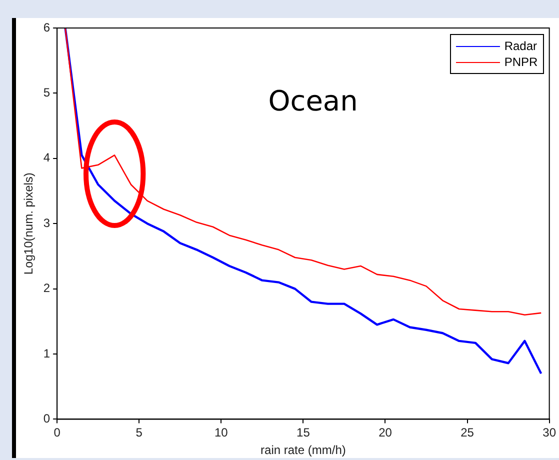 The height and width of the screenshot is (460, 559). Describe the element at coordinates (520, 46) in the screenshot. I see `legend-label: Radar` at that location.